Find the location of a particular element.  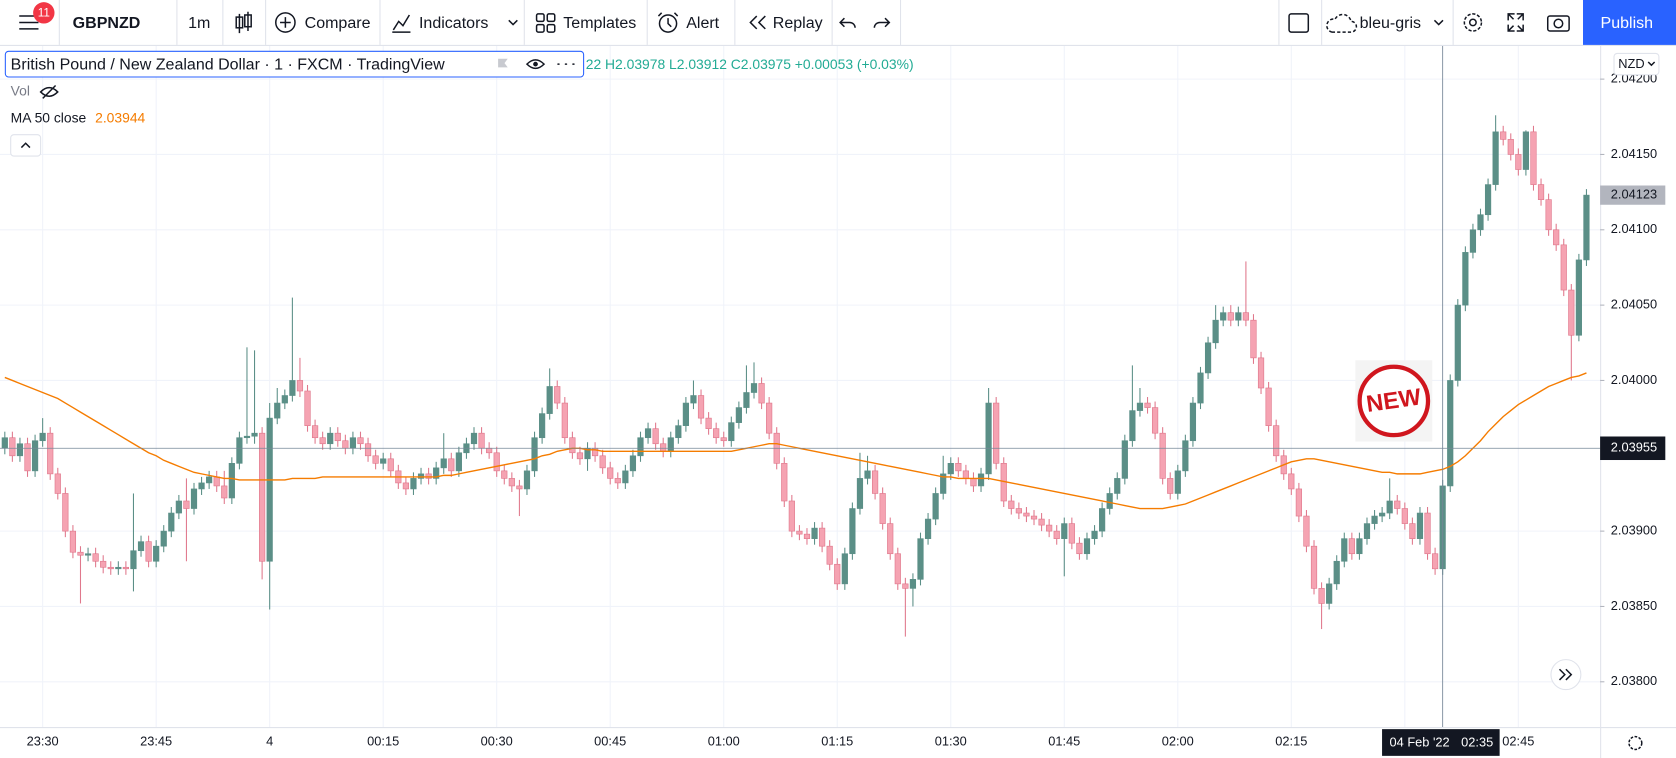

x-tick-label: 02:45 is located at coordinates (1518, 740).